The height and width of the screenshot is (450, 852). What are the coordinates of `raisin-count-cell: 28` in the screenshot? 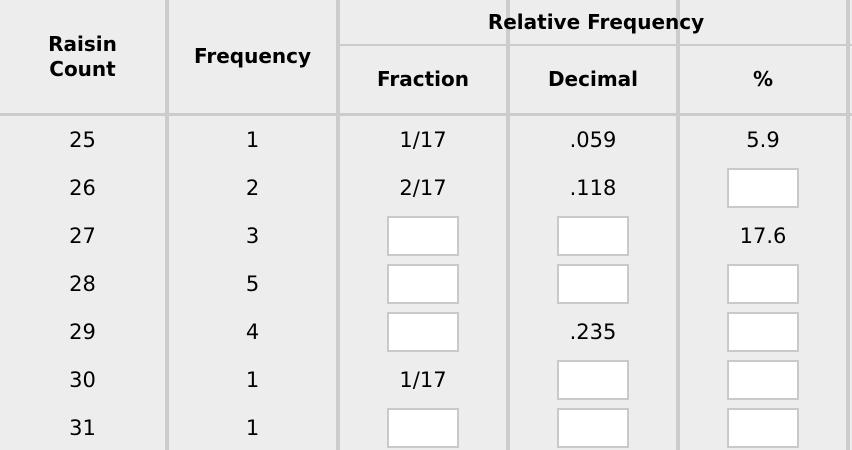 It's located at (82, 284).